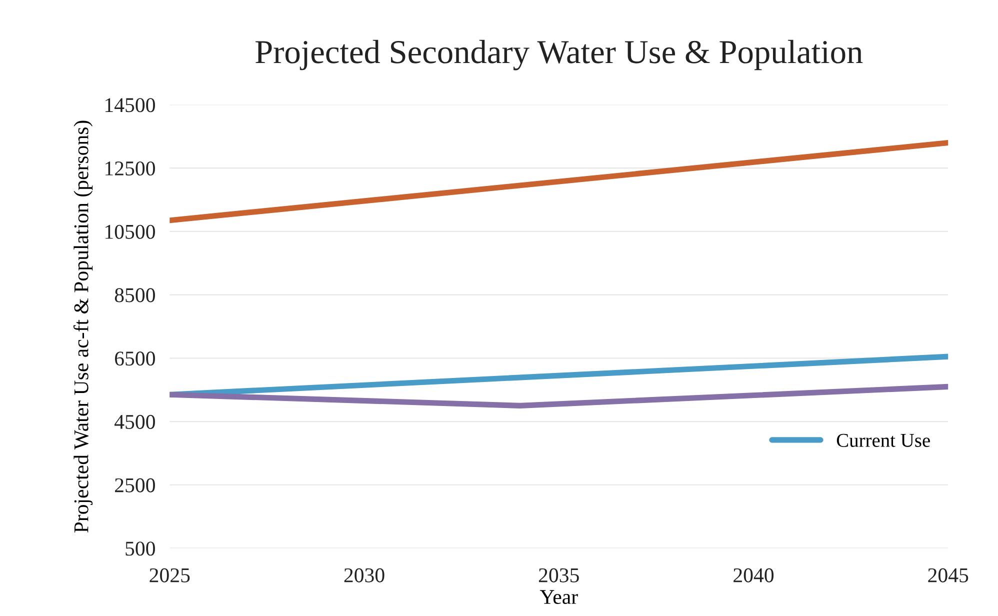 The image size is (998, 616). What do you see at coordinates (130, 231) in the screenshot?
I see `y-tick-label: 10500` at bounding box center [130, 231].